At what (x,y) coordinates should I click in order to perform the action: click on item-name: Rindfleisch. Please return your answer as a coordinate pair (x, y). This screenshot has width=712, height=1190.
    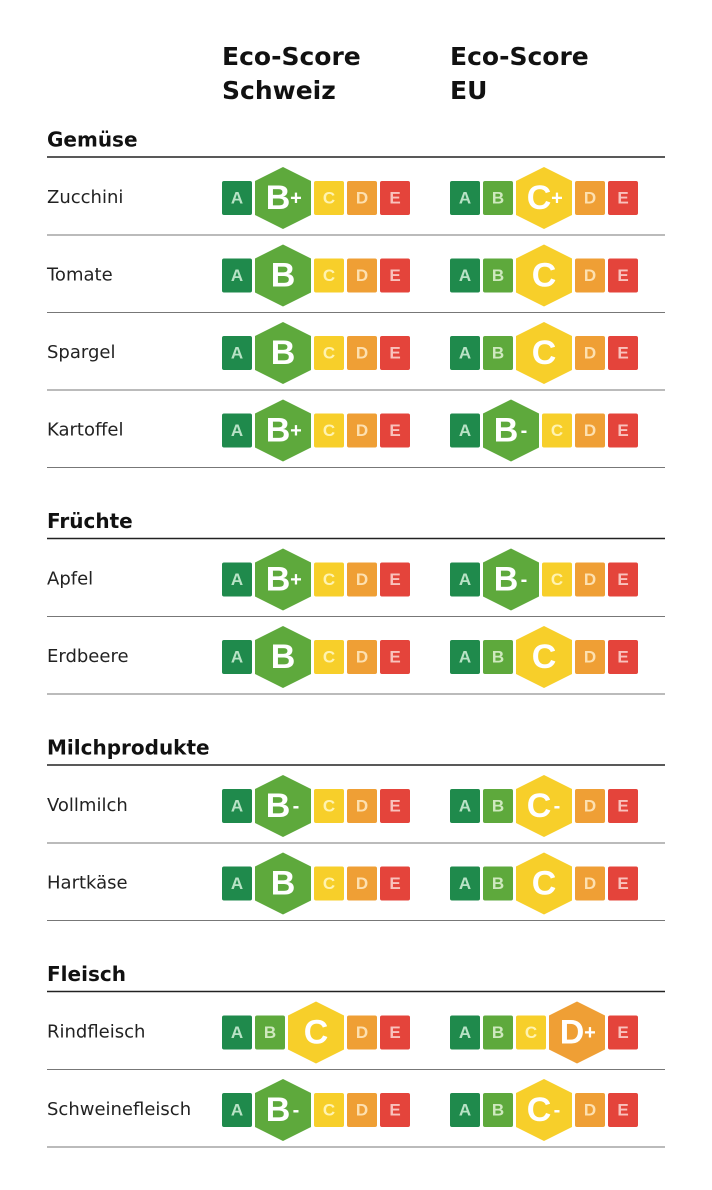
    Looking at the image, I should click on (96, 1032).